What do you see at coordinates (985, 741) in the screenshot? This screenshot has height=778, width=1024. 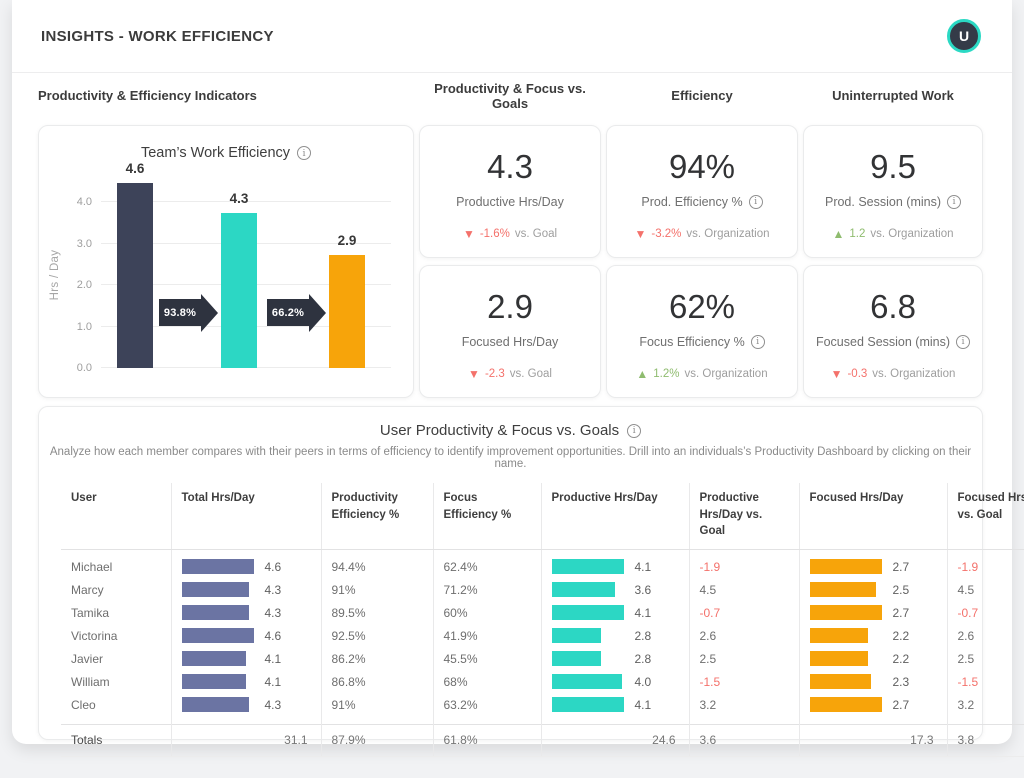 I see `totals-focused-vs-goal: 3.8` at bounding box center [985, 741].